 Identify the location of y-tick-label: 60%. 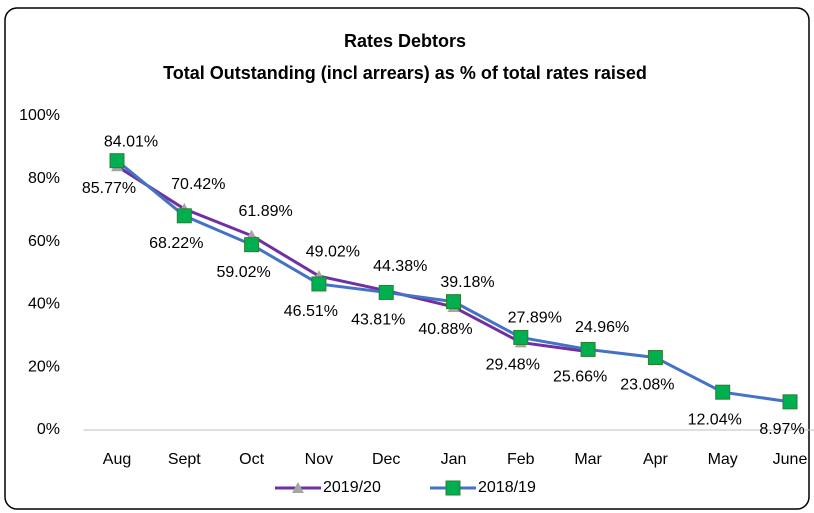
(44, 241).